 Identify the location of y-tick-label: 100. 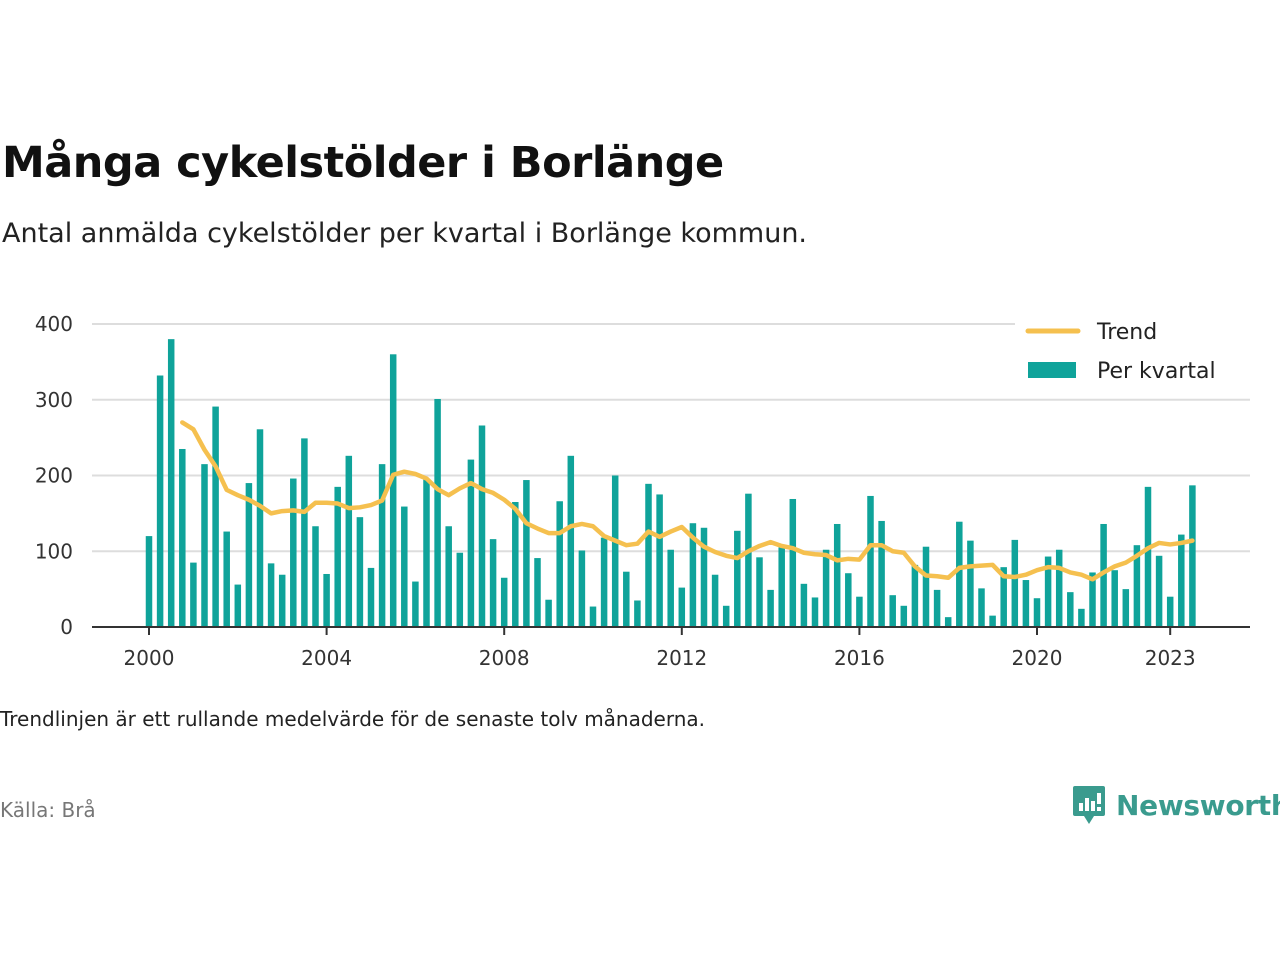
(54, 551).